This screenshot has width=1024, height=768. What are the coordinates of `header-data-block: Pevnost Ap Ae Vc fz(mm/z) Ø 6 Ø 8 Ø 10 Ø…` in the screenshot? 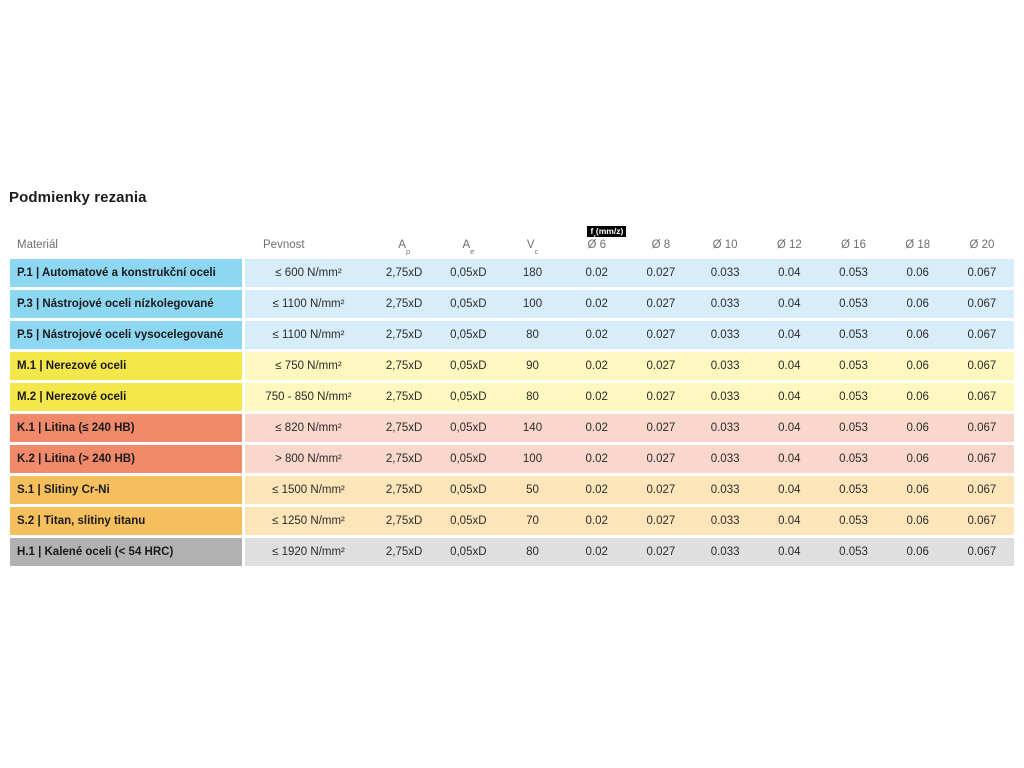 It's located at (629, 241).